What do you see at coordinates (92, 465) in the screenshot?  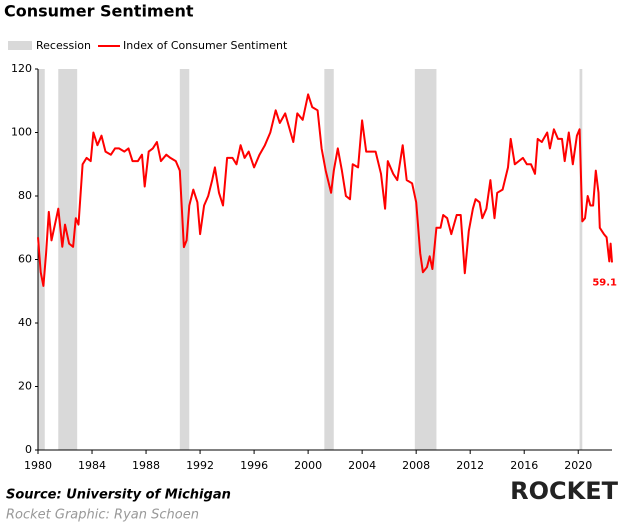 I see `x-tick-label: 1984` at bounding box center [92, 465].